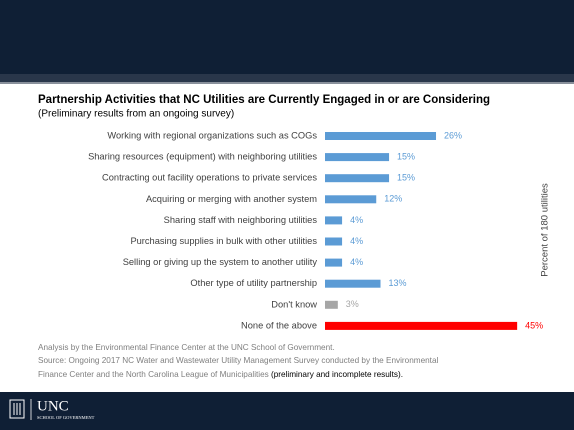 The height and width of the screenshot is (430, 574). I want to click on value-label: 45%, so click(534, 325).